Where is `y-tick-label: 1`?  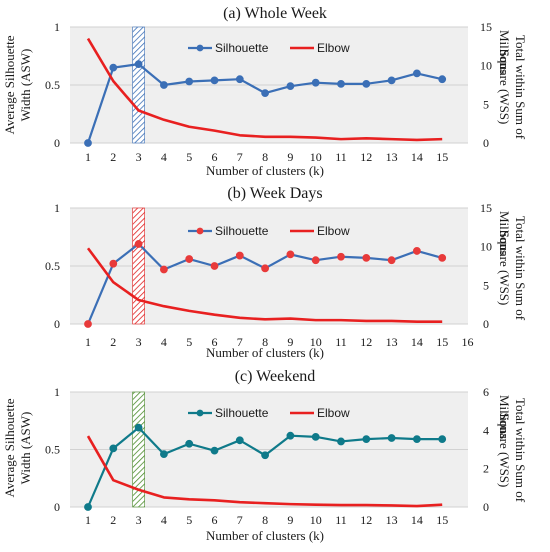 y-tick-label: 1 is located at coordinates (57, 208).